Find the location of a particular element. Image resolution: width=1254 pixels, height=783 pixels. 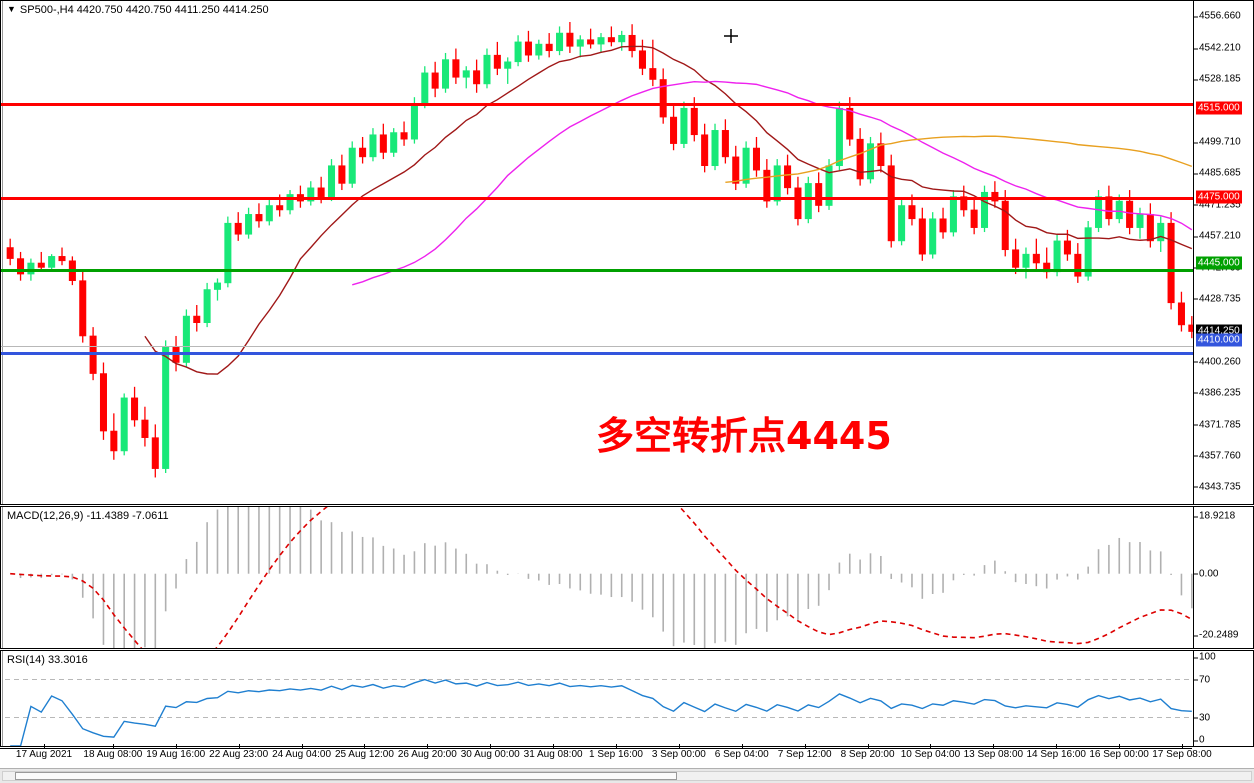

chart-annotation: 多空转折点4445 is located at coordinates (744, 436).